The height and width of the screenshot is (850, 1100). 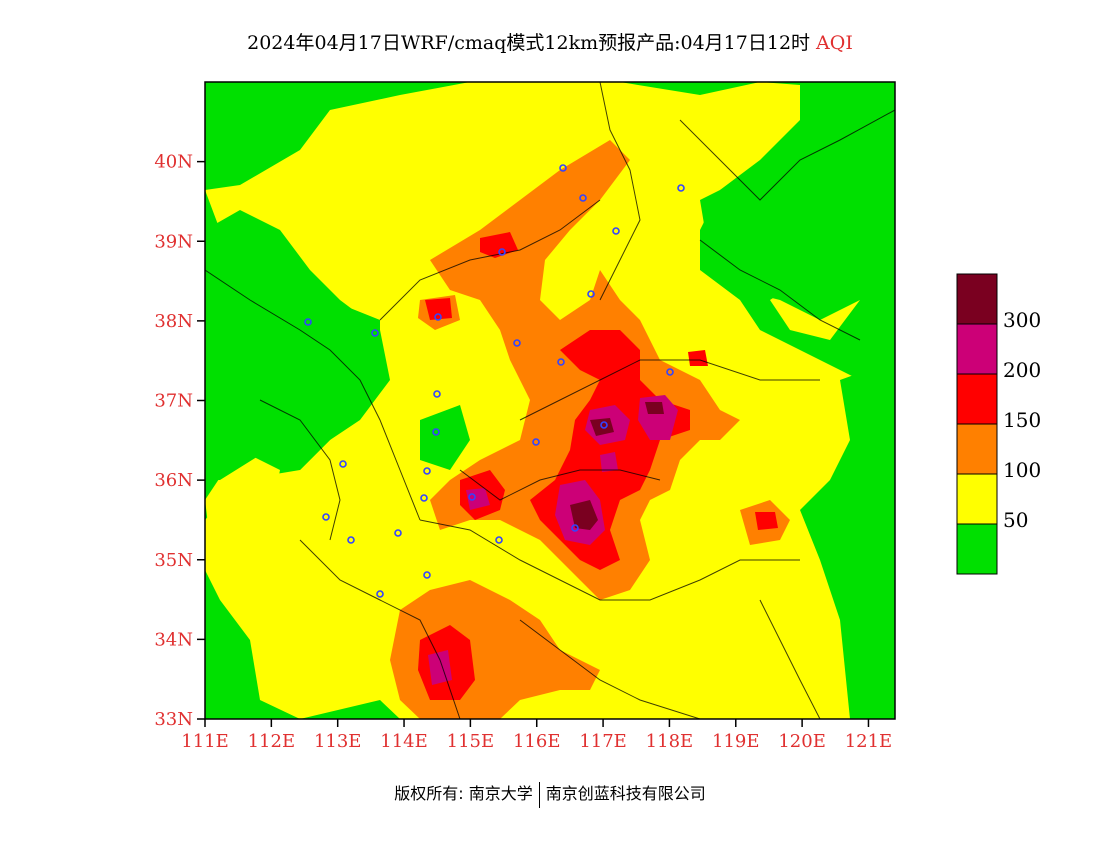 What do you see at coordinates (1022, 370) in the screenshot?
I see `legend-label: 200` at bounding box center [1022, 370].